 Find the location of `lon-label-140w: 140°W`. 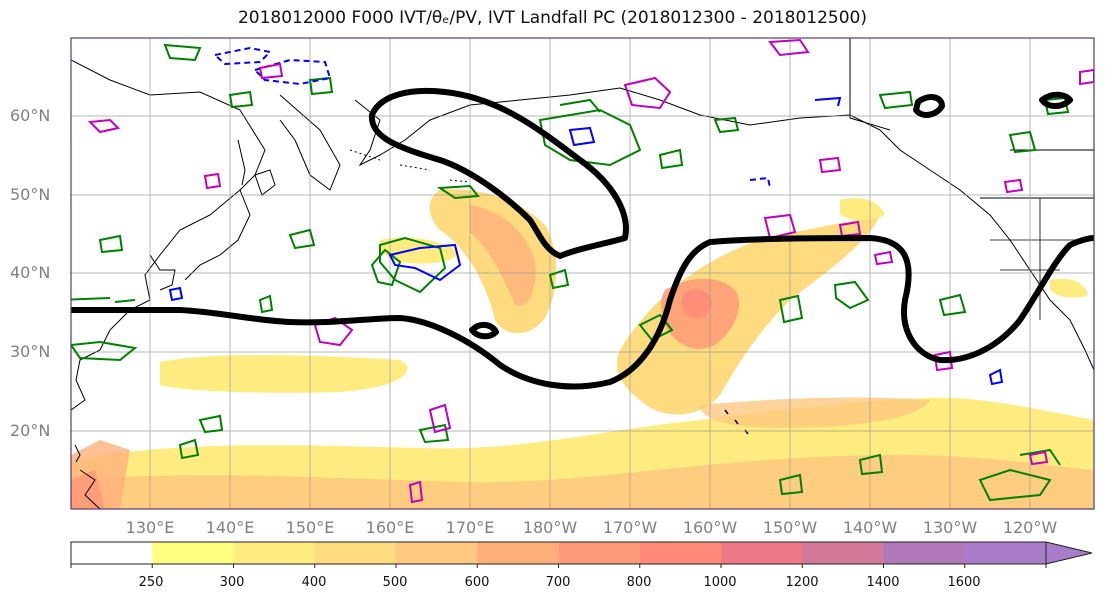

lon-label-140w: 140°W is located at coordinates (870, 527).